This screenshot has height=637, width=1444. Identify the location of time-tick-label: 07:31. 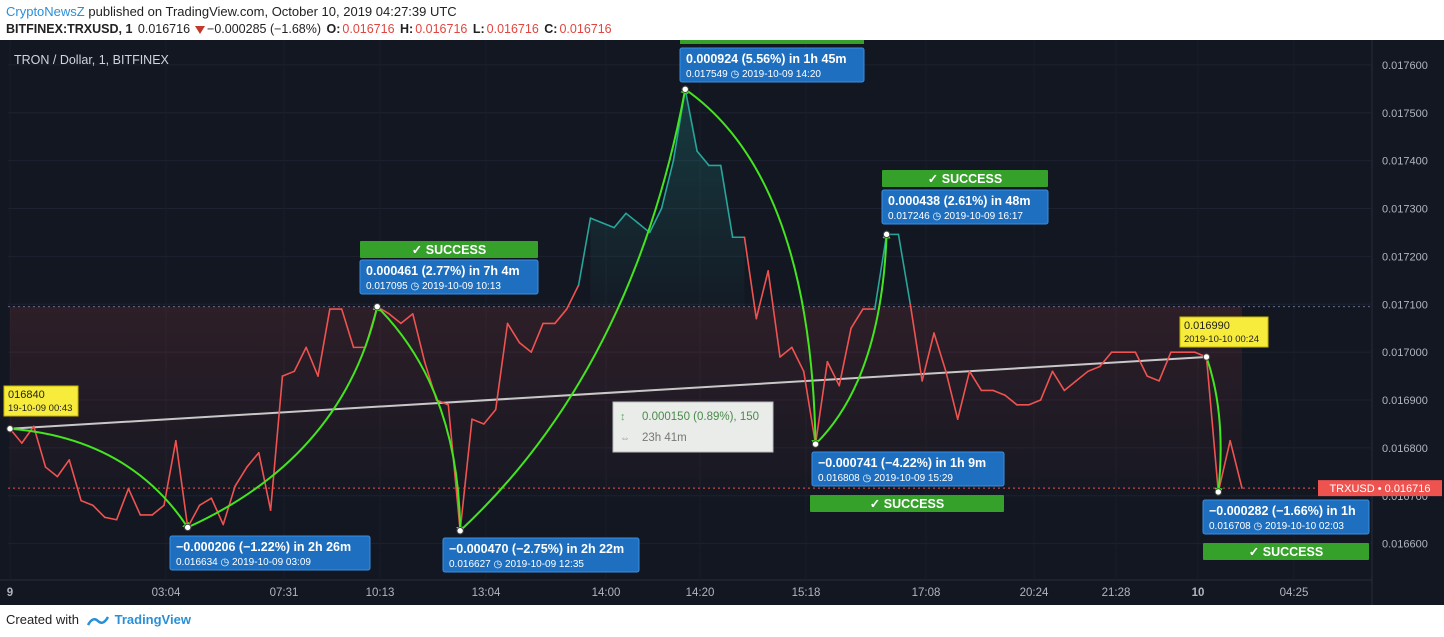
(284, 593).